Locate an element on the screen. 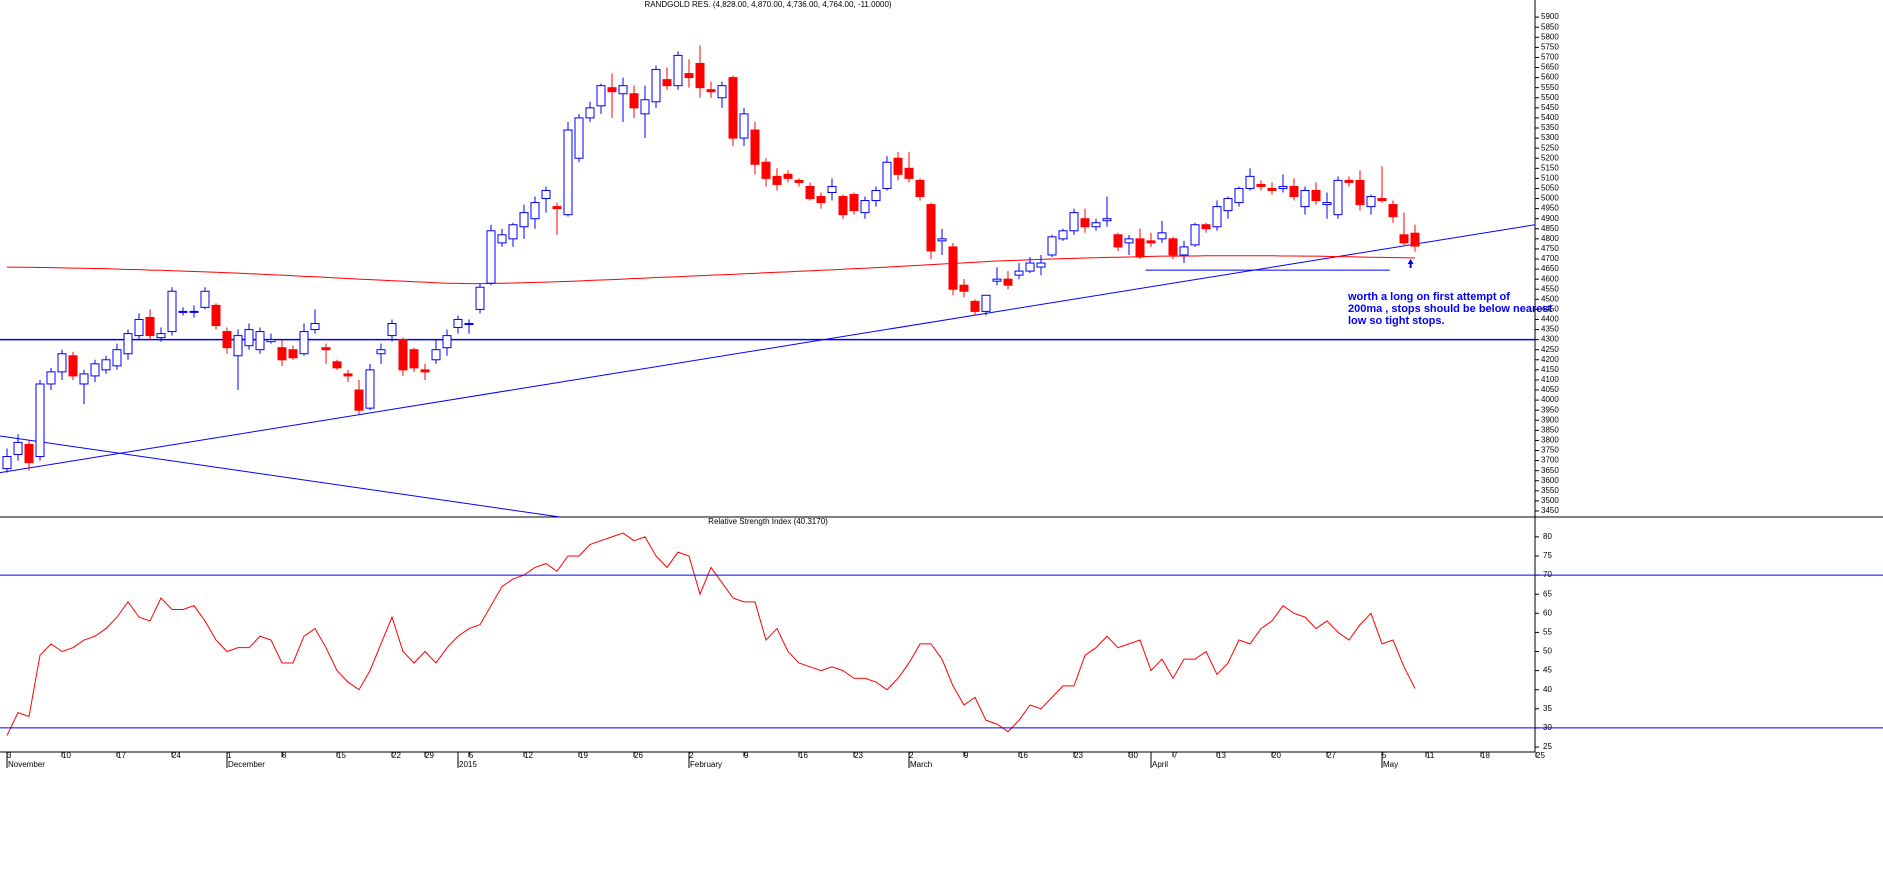  y-tick-label: 4550 is located at coordinates (1550, 288).